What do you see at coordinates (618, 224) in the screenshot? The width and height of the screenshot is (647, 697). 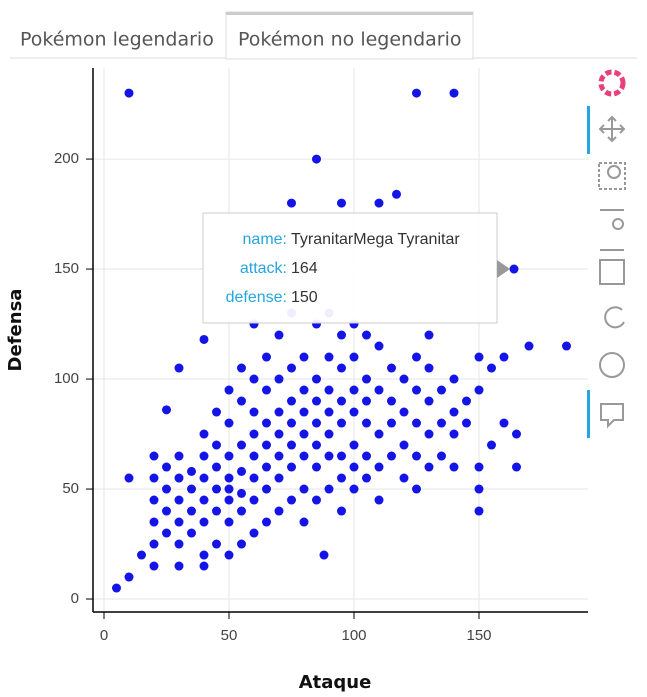 I see `wheel-zoom-tool` at bounding box center [618, 224].